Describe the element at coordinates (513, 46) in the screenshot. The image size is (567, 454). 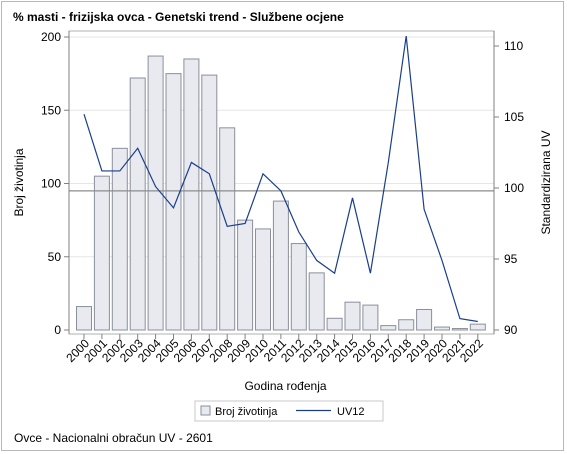
I see `right-tick-label: 110` at that location.